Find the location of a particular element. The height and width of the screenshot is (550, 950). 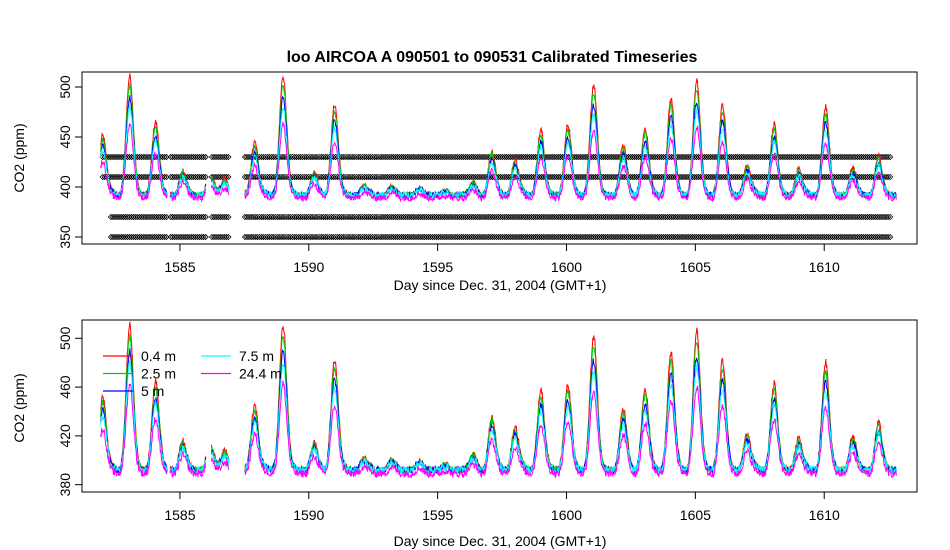

bottom-y-axis-label: CO2 (ppm) is located at coordinates (19, 407).